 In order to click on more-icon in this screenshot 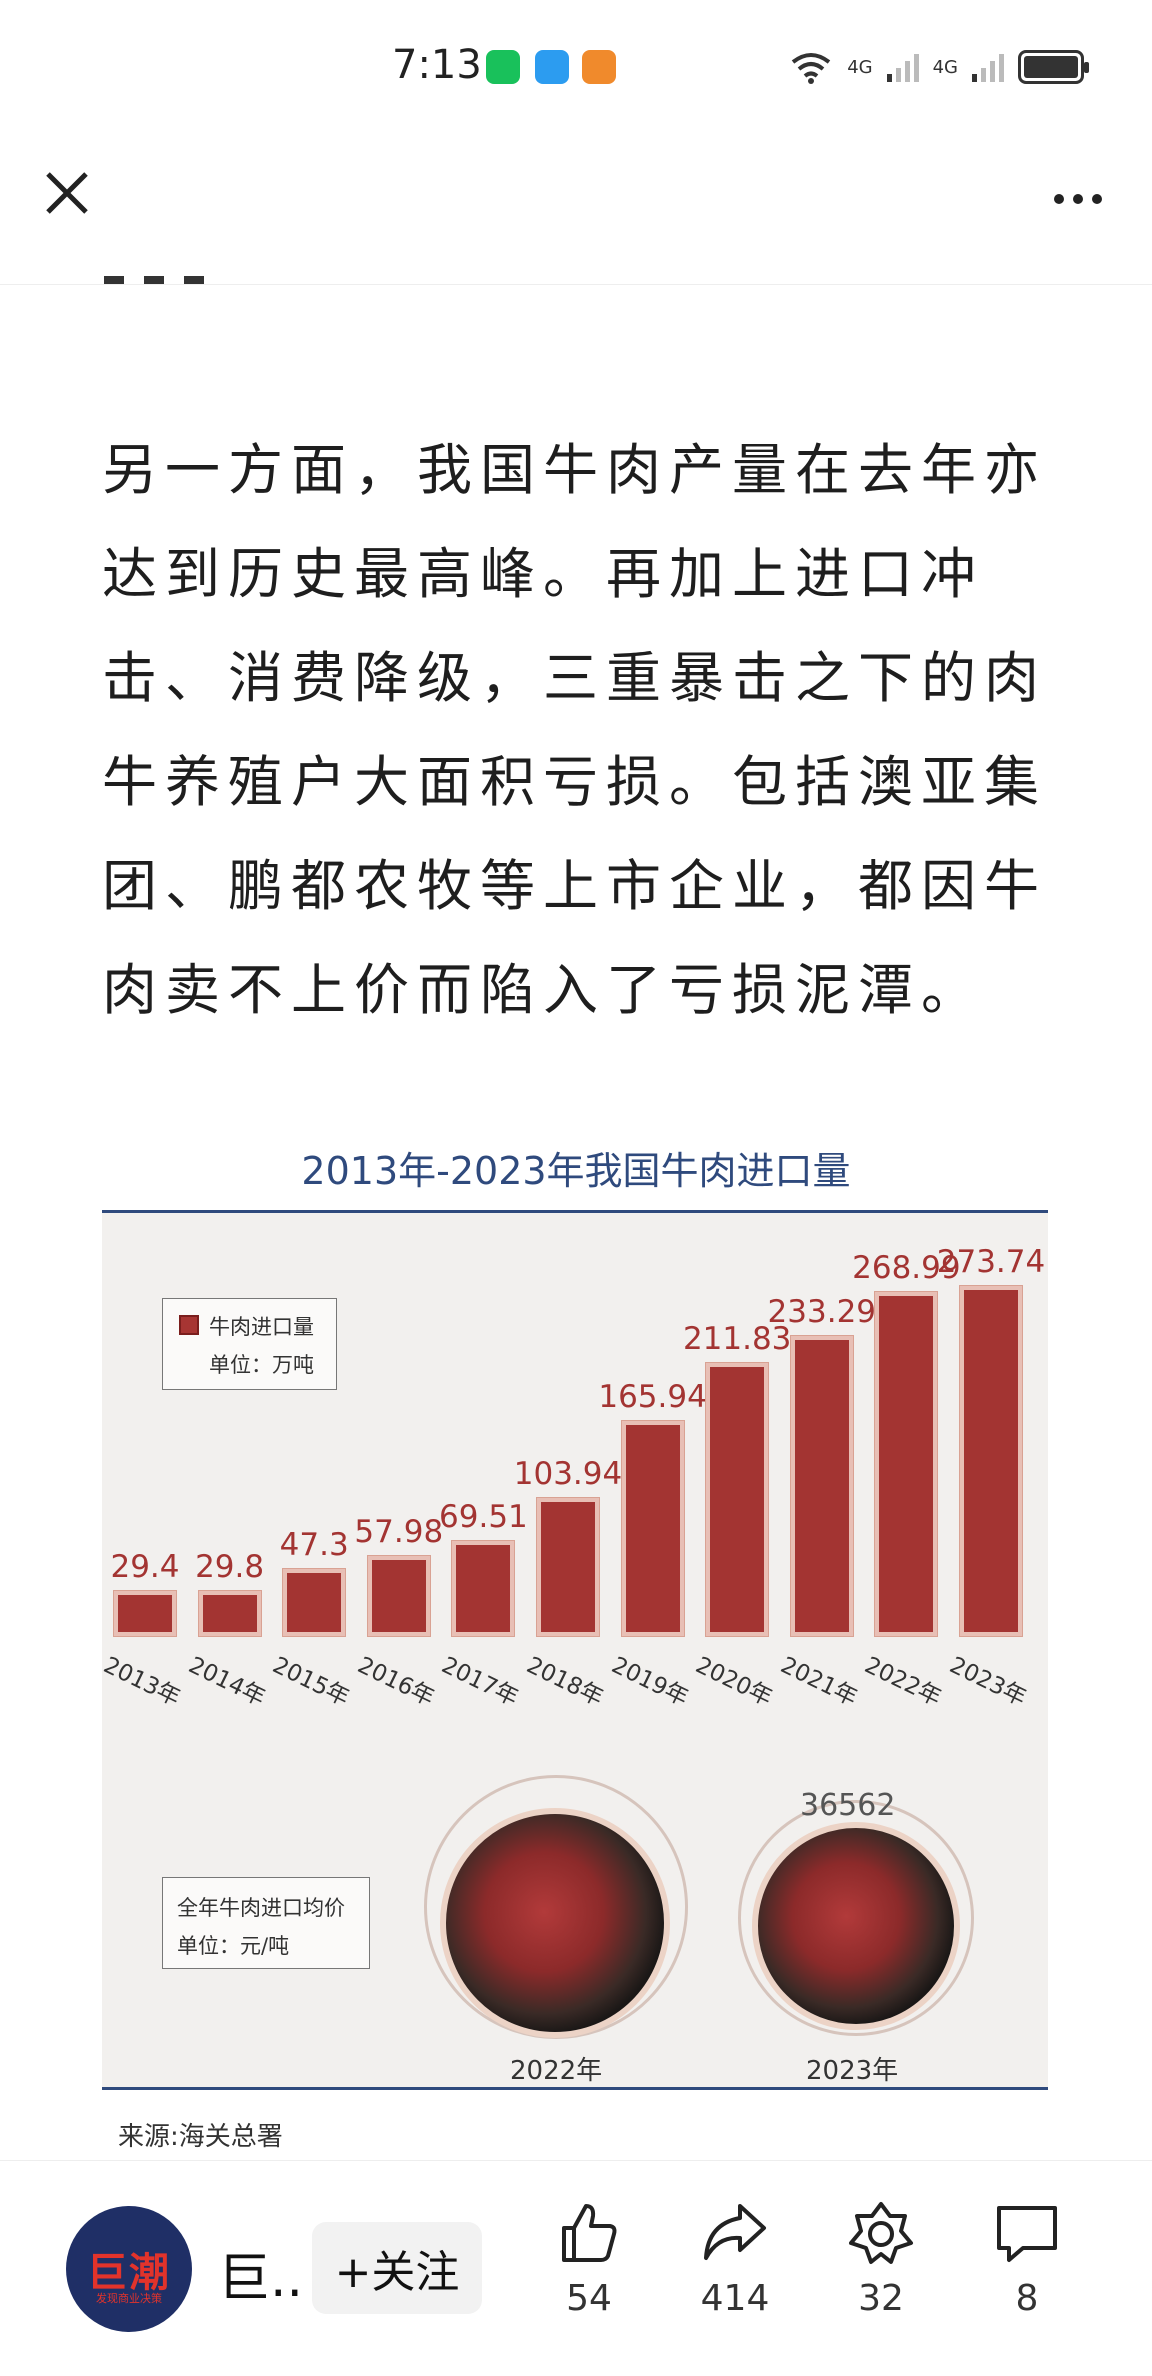, I will do `click(1059, 199)`.